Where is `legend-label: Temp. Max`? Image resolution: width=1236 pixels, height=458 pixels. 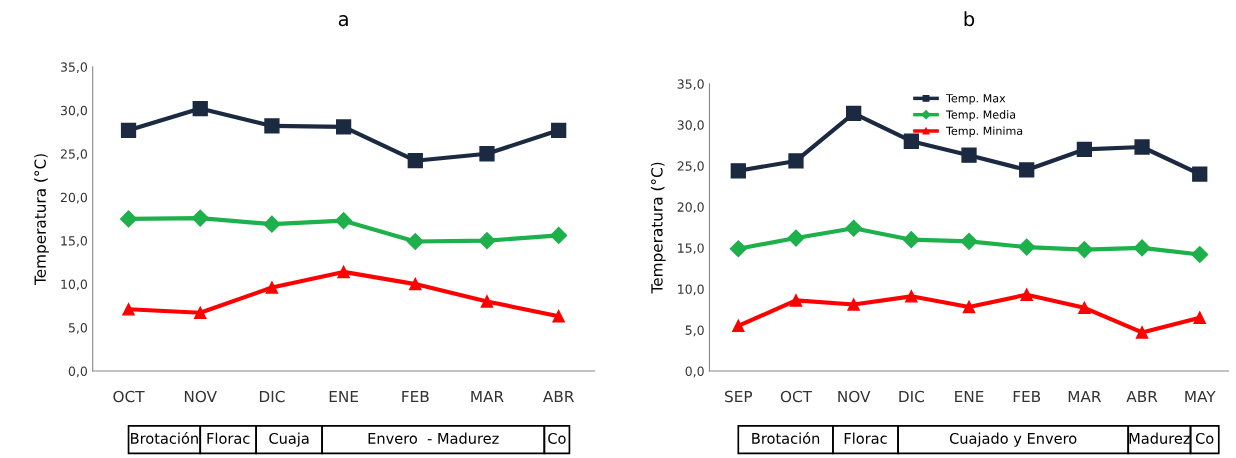 legend-label: Temp. Max is located at coordinates (975, 99).